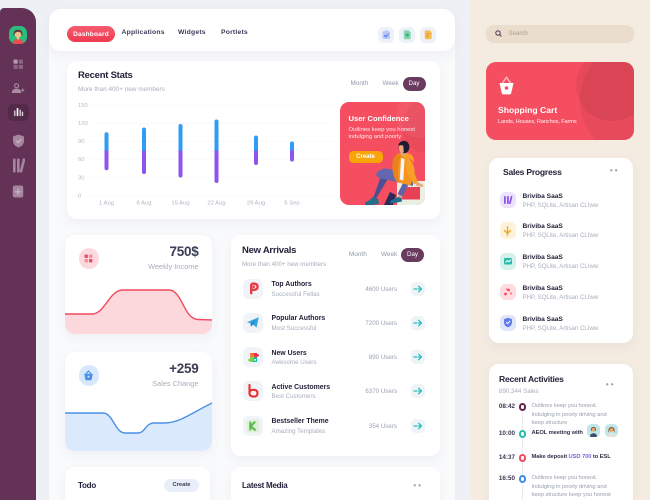 This screenshot has width=650, height=500. What do you see at coordinates (81, 178) in the screenshot?
I see `svg-text: 30` at bounding box center [81, 178].